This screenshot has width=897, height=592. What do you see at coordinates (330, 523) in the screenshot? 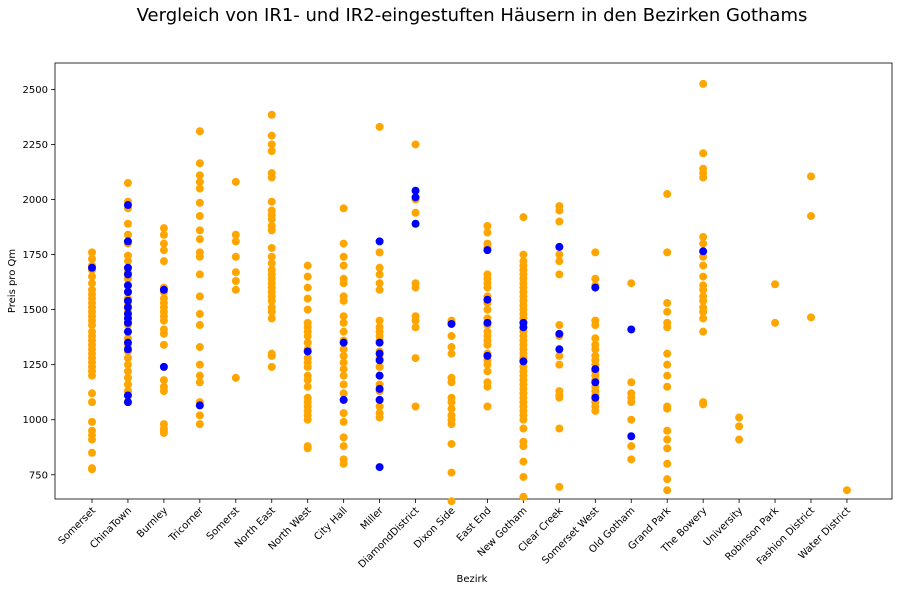
I see `x-tick-label: City Hall` at bounding box center [330, 523].